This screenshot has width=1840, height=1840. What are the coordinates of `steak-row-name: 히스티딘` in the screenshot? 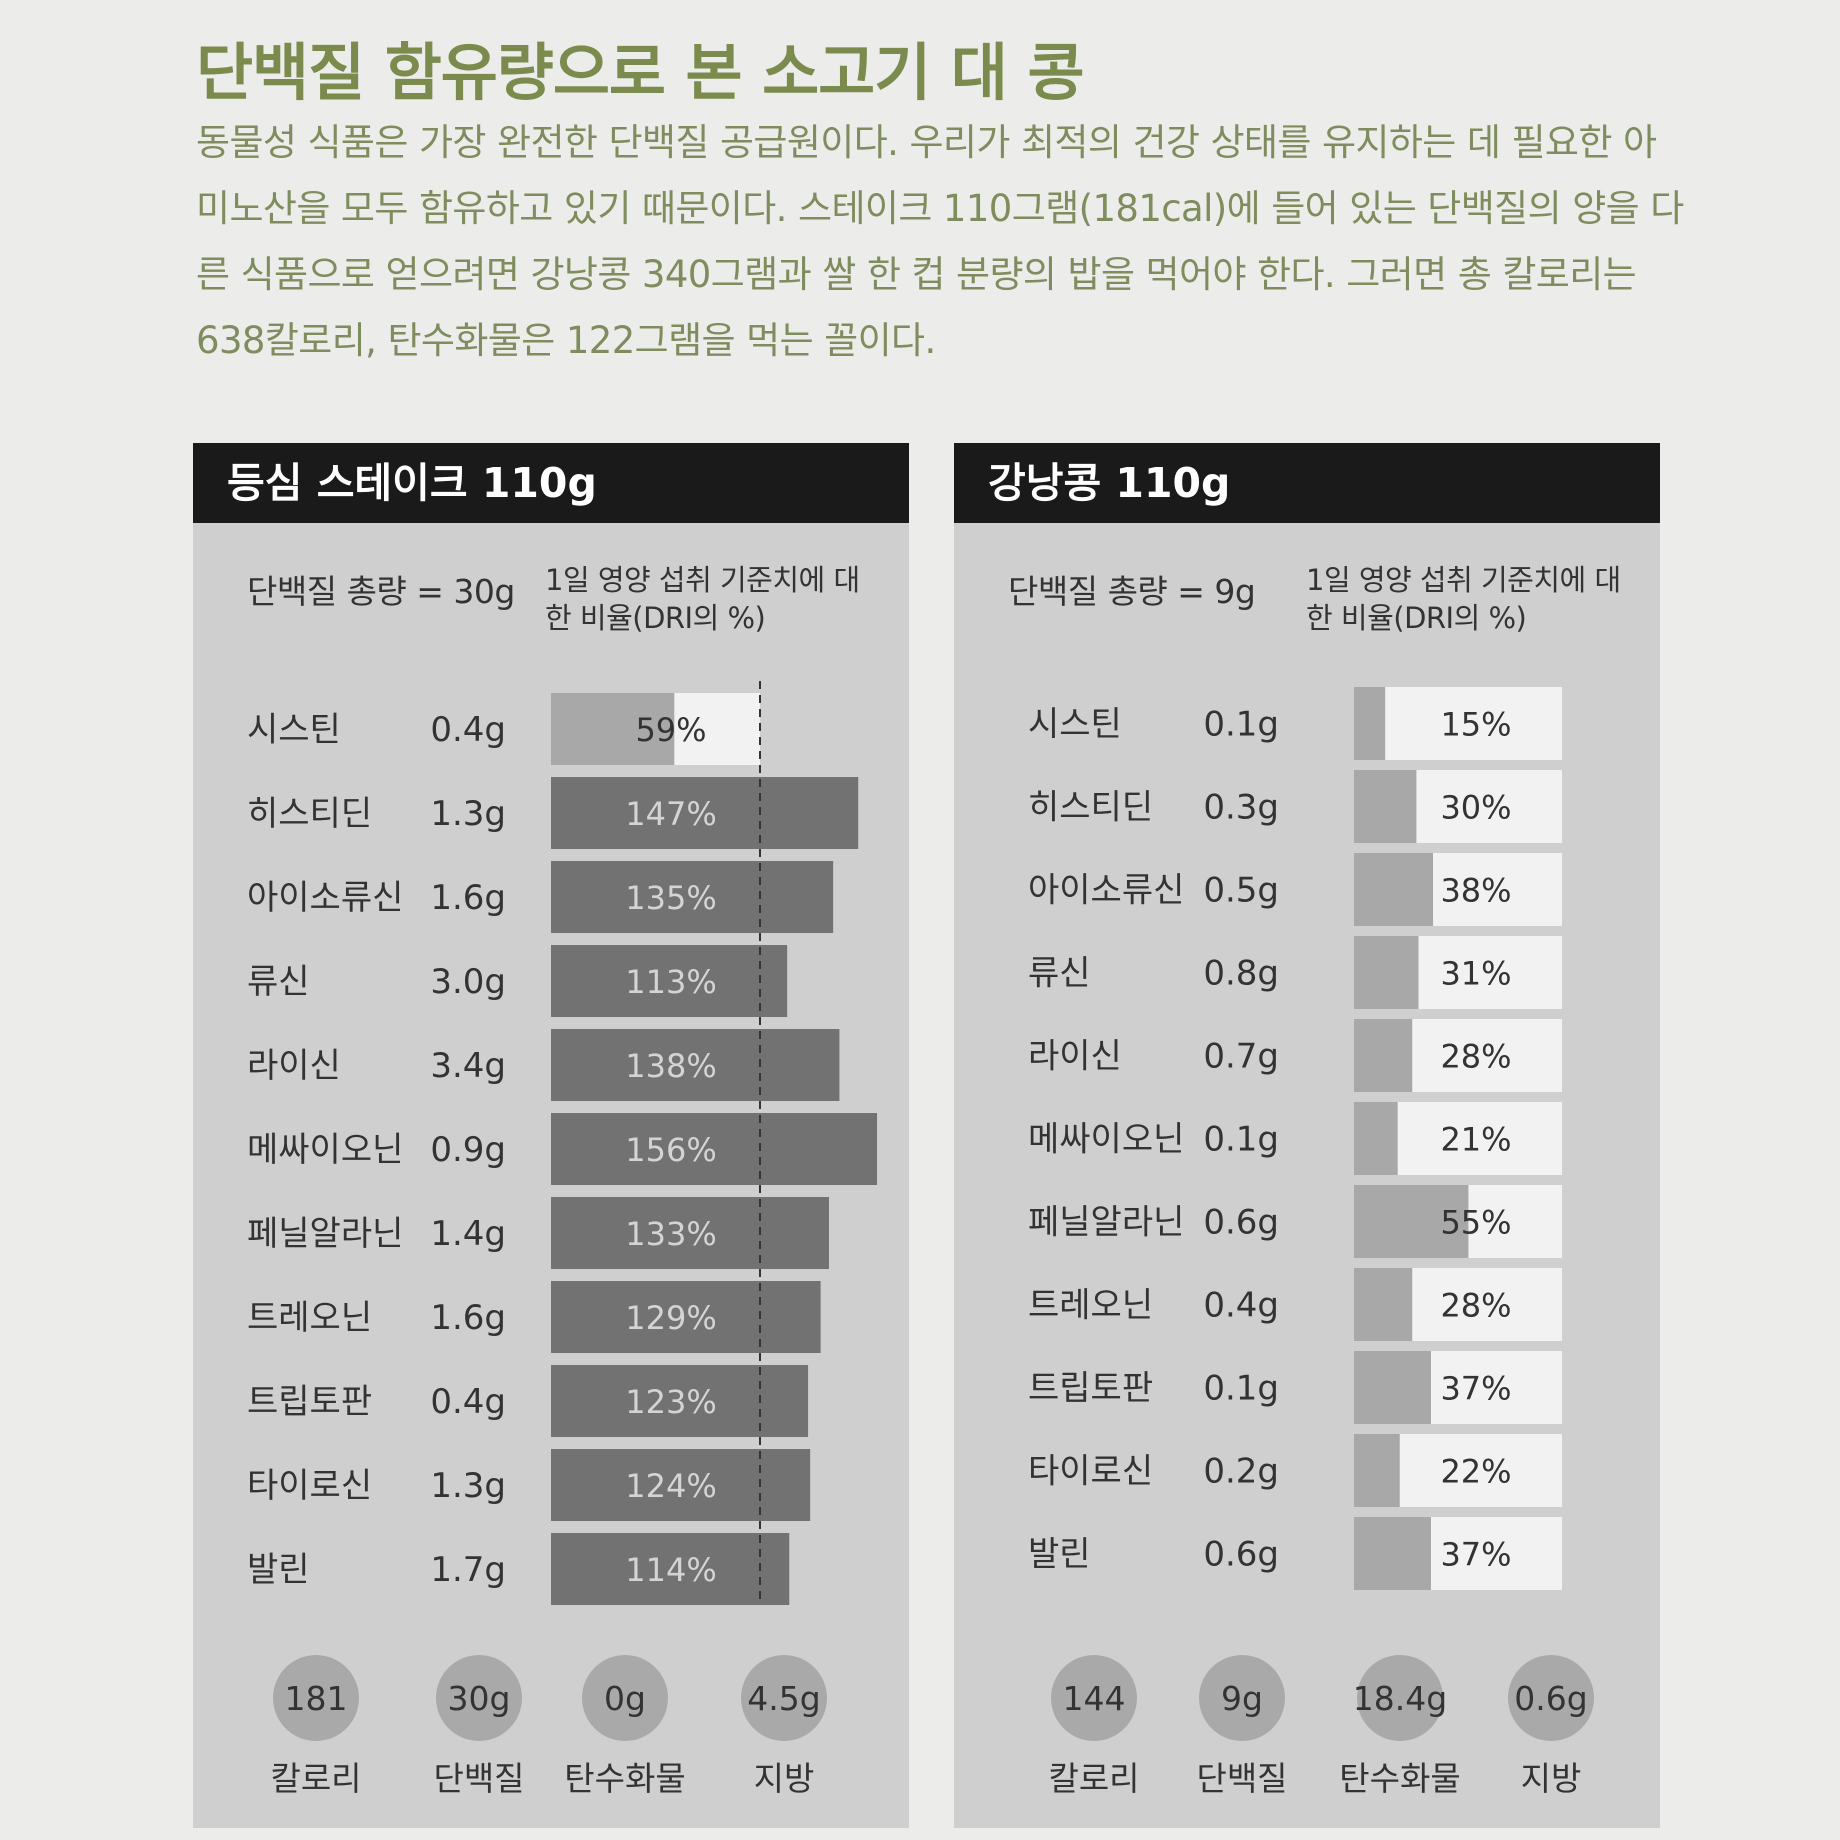 It's located at (309, 814).